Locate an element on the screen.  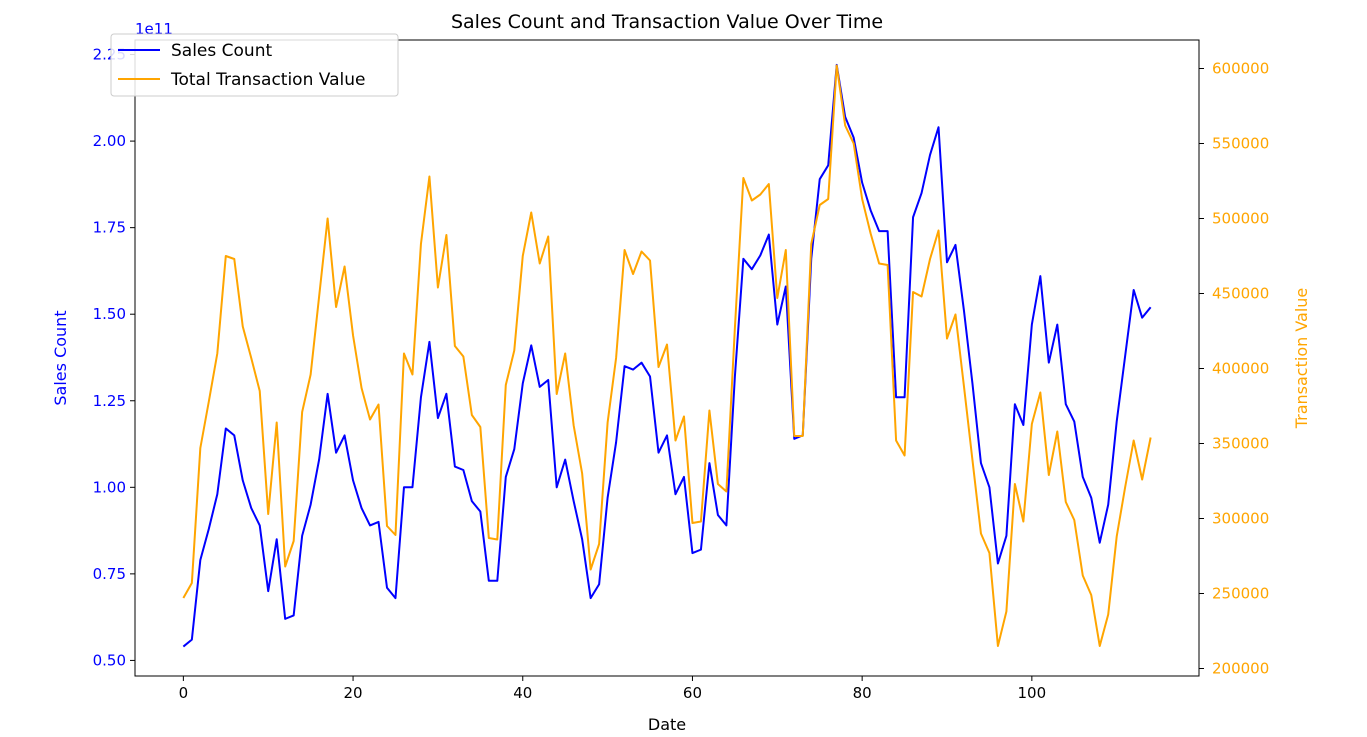
y-right-tick-label: 300000 is located at coordinates (1240, 519).